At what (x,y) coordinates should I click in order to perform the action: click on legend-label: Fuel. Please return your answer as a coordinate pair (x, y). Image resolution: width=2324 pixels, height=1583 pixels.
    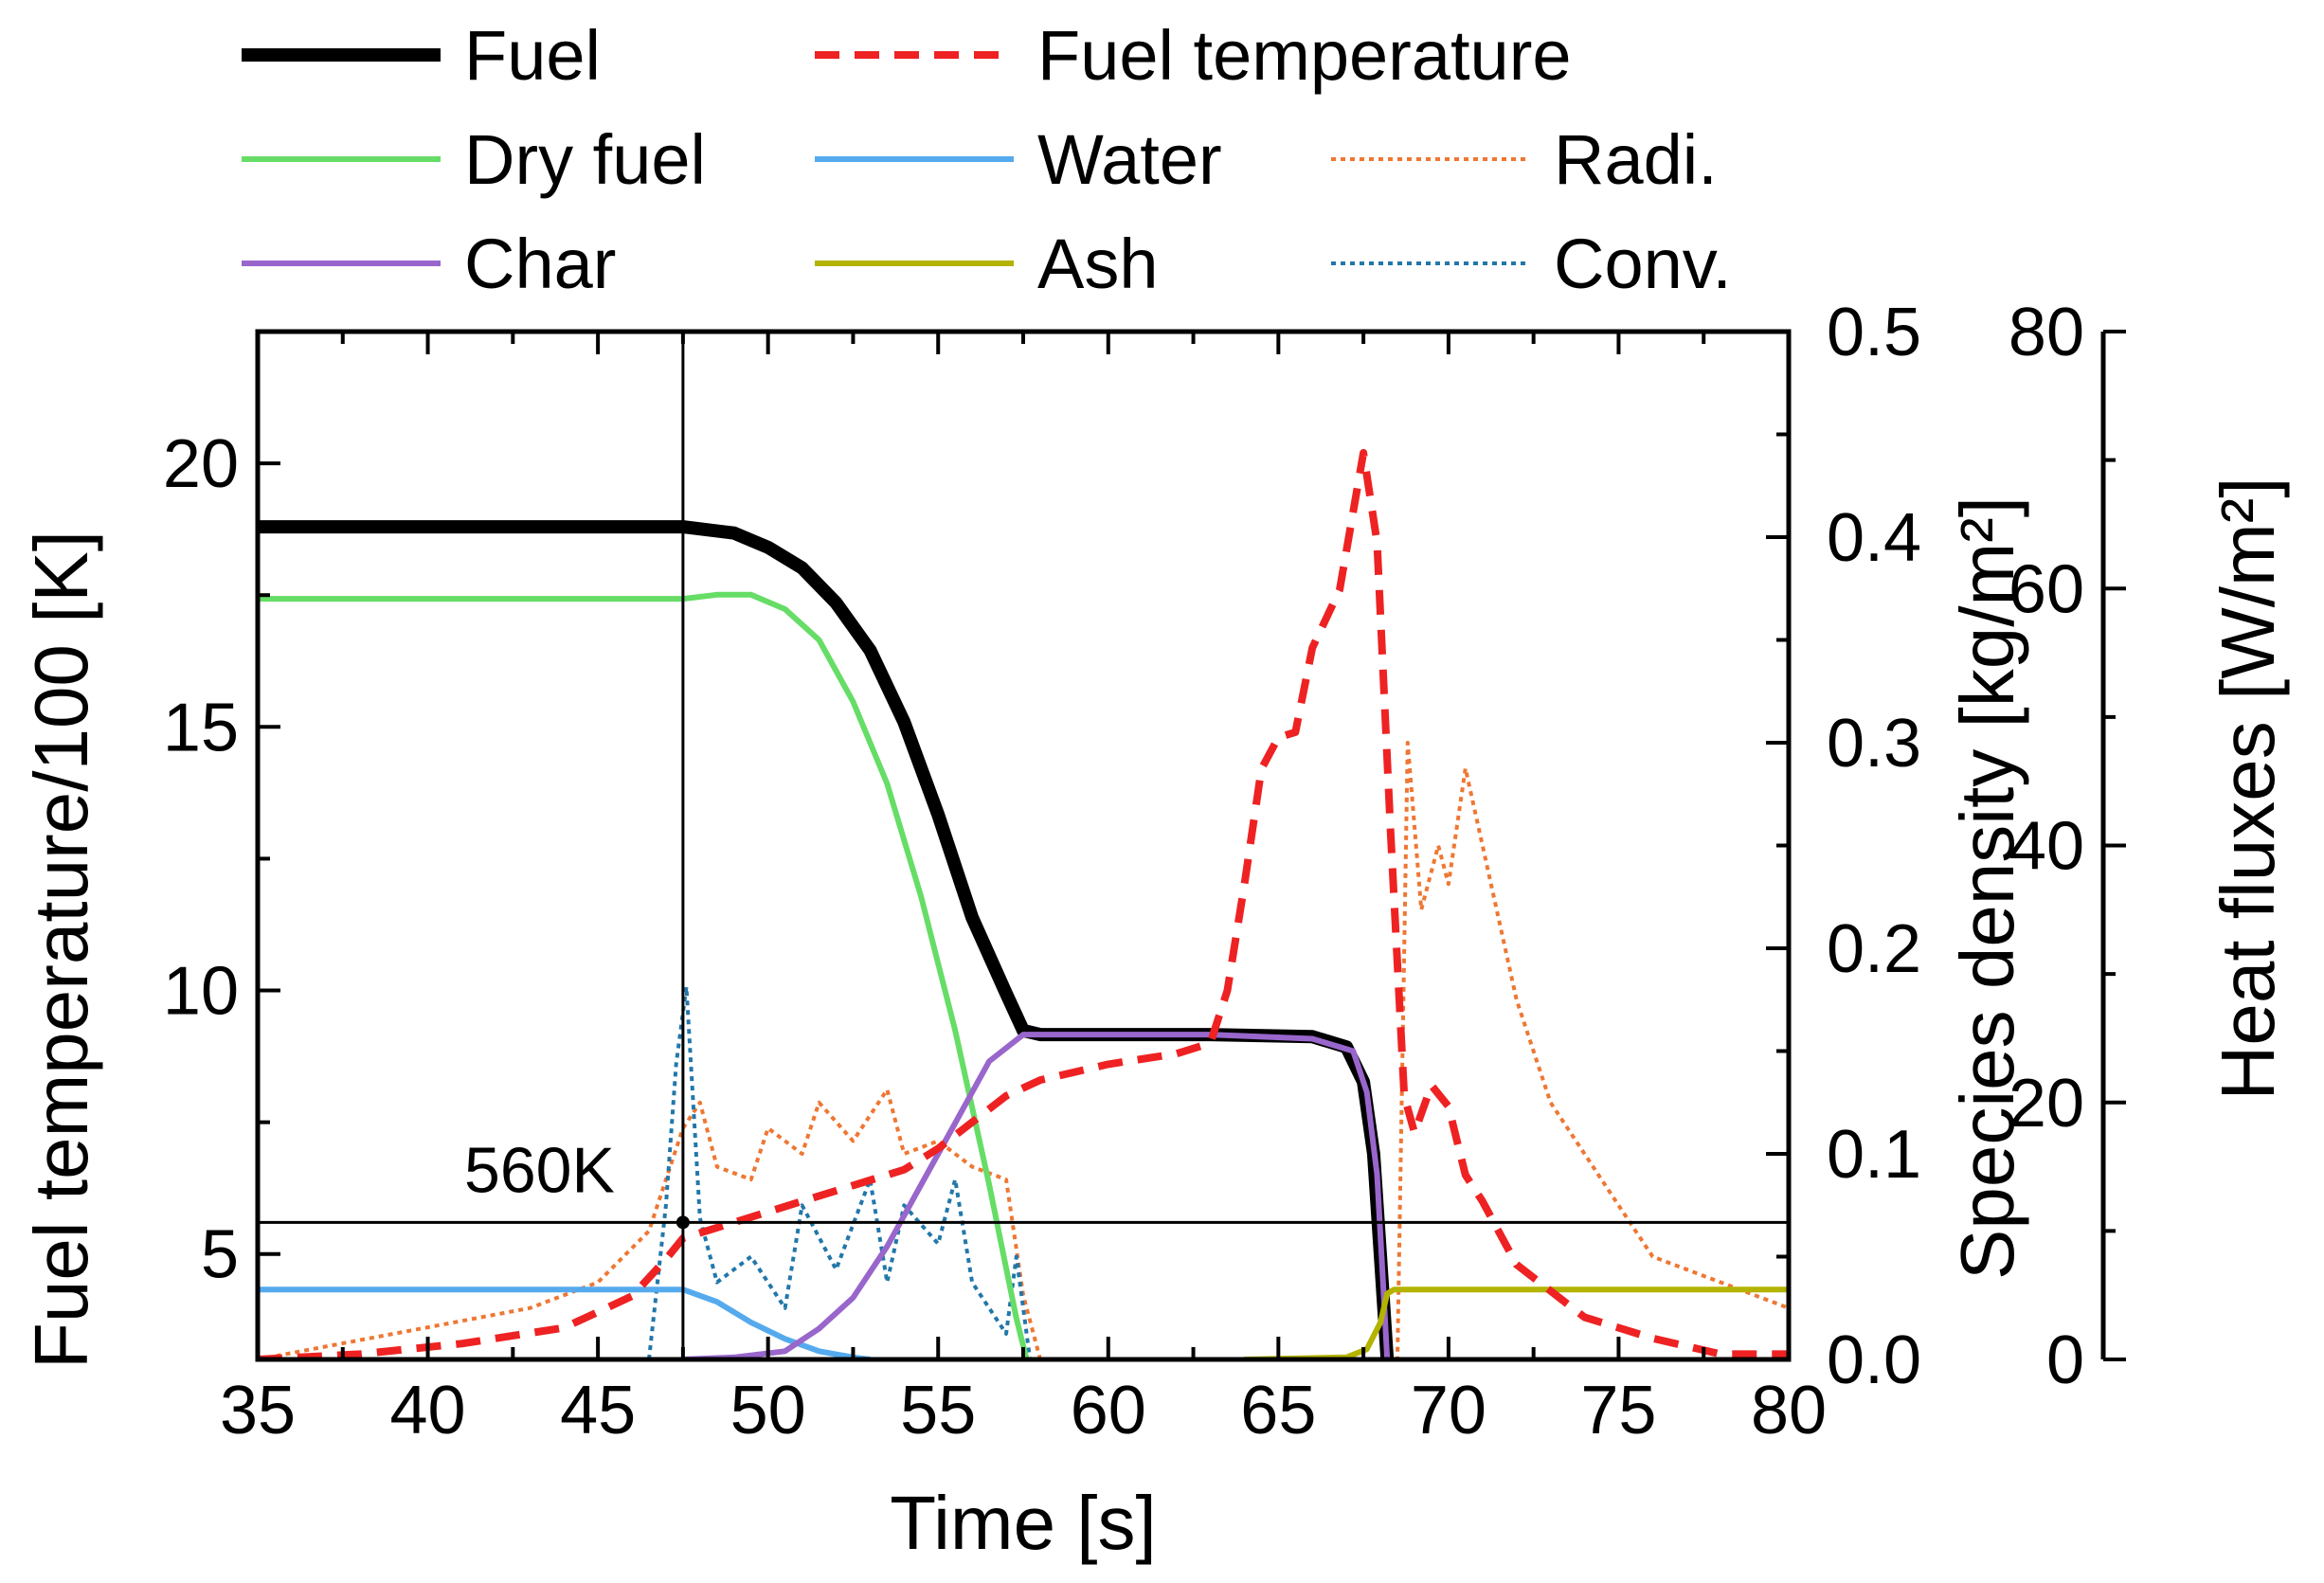
    Looking at the image, I should click on (532, 55).